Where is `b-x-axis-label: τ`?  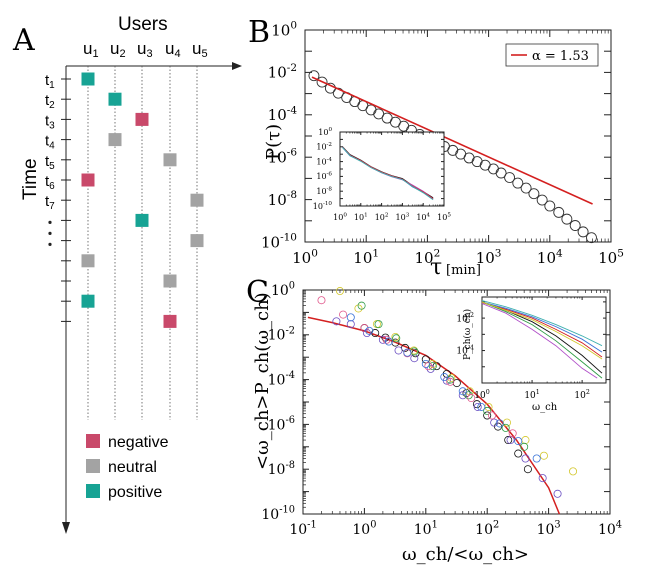
b-x-axis-label: τ is located at coordinates (436, 267).